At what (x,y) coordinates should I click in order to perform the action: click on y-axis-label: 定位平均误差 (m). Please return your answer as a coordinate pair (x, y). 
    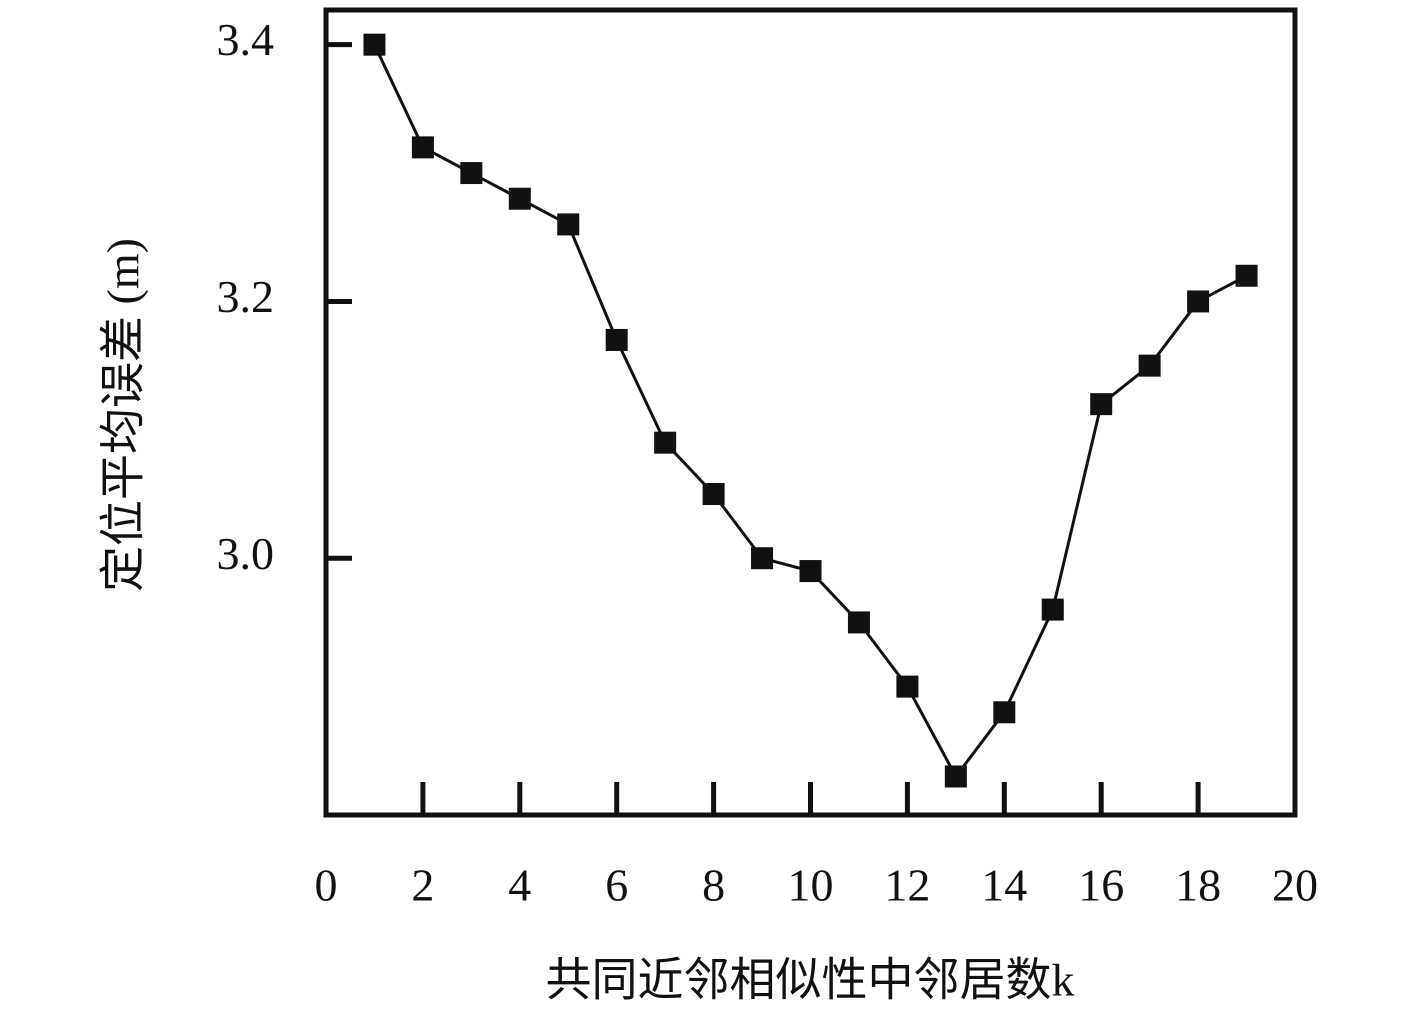
    Looking at the image, I should click on (123, 415).